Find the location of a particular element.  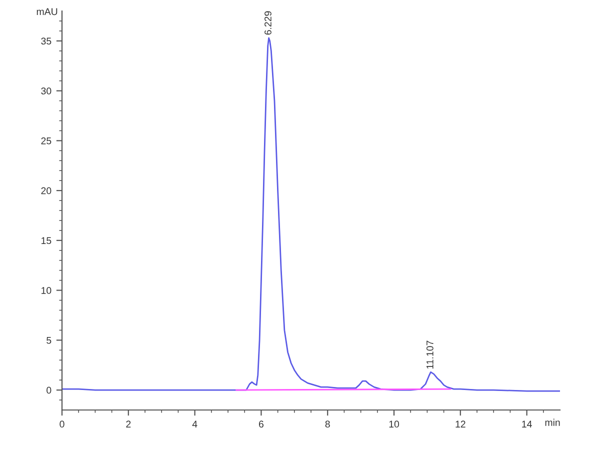

x-tick-label: 14 is located at coordinates (527, 424).